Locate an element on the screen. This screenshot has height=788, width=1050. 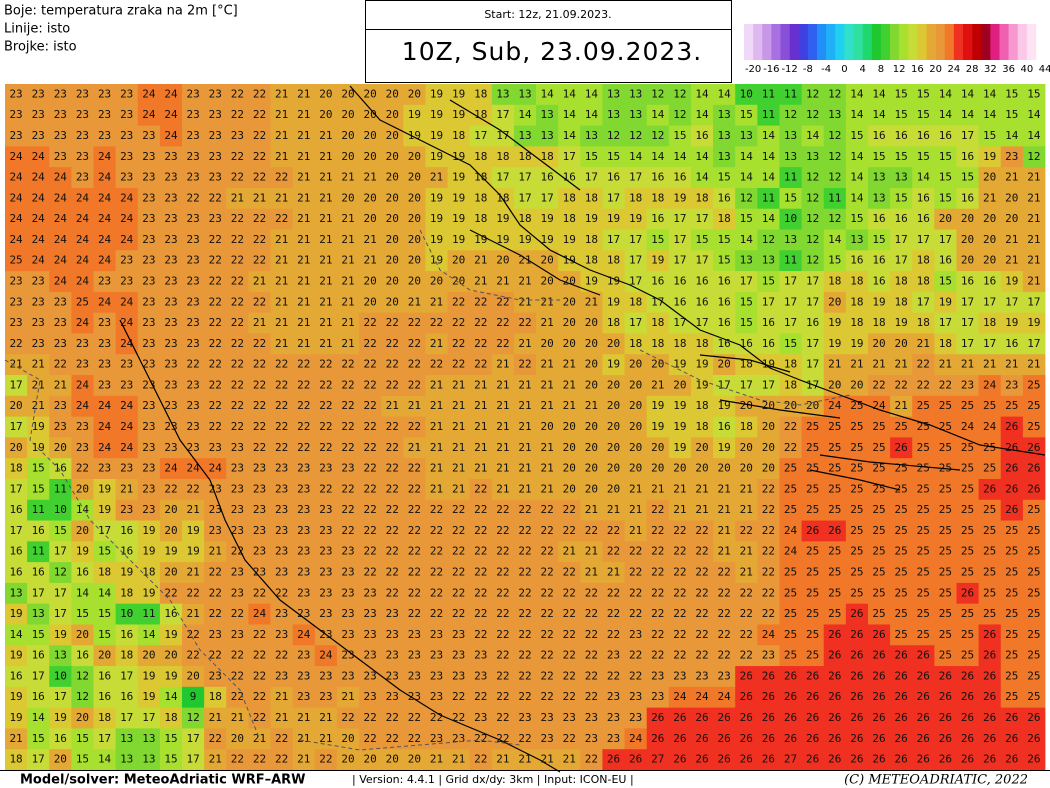
temperature-label: 27 is located at coordinates (790, 759).